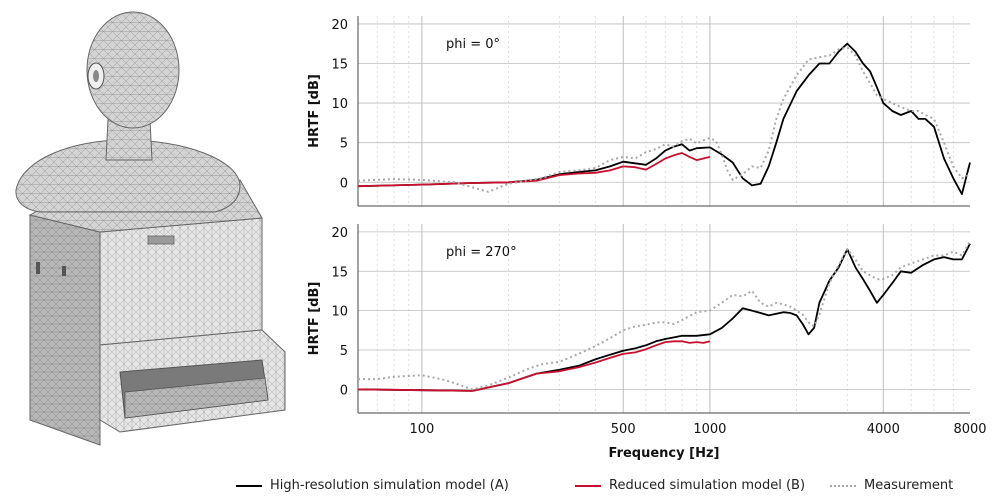 The width and height of the screenshot is (993, 496). Describe the element at coordinates (843, 485) in the screenshot. I see `legend-swatch-measurement` at that location.